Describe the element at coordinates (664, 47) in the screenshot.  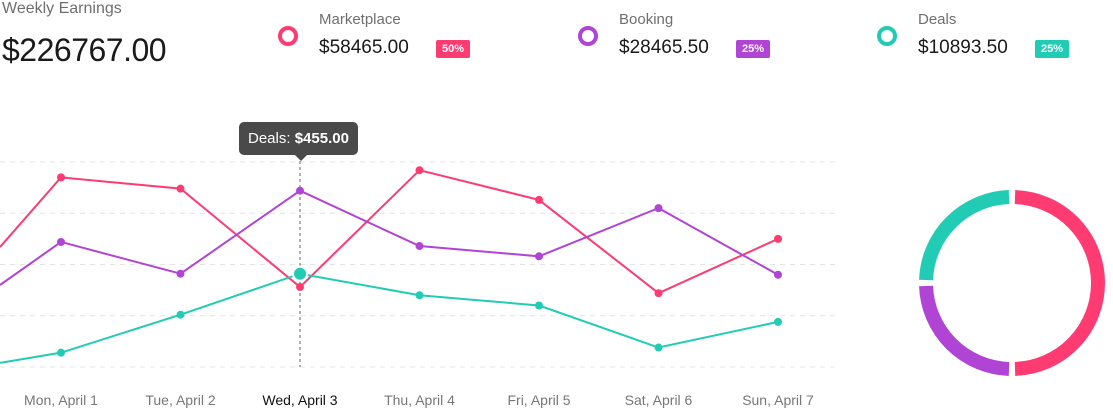
I see `booking-value: $28465.50` at that location.